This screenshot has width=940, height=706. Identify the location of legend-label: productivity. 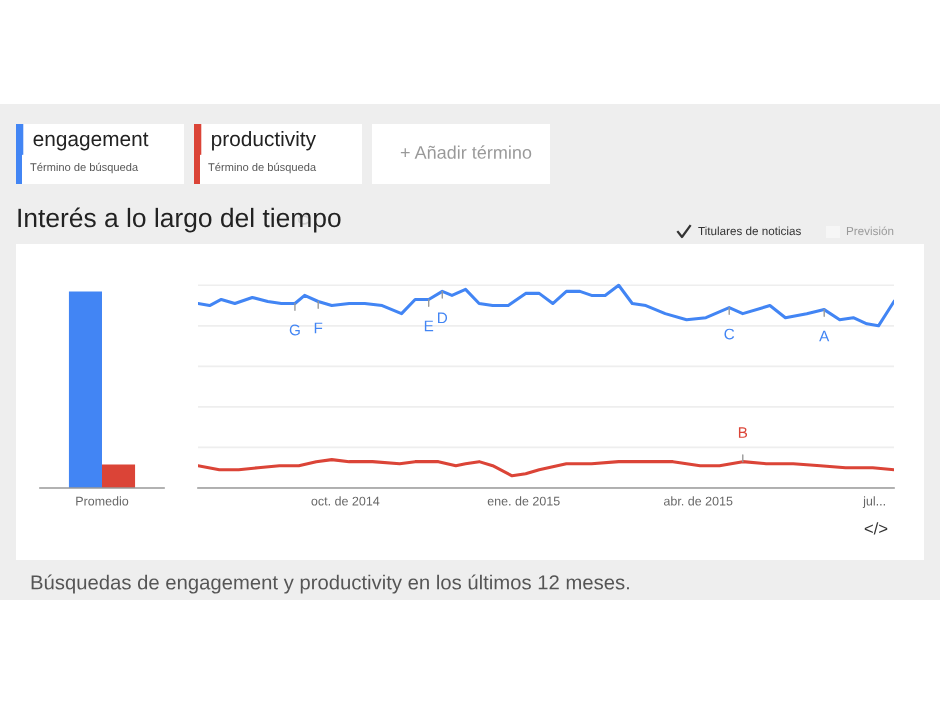
(264, 140).